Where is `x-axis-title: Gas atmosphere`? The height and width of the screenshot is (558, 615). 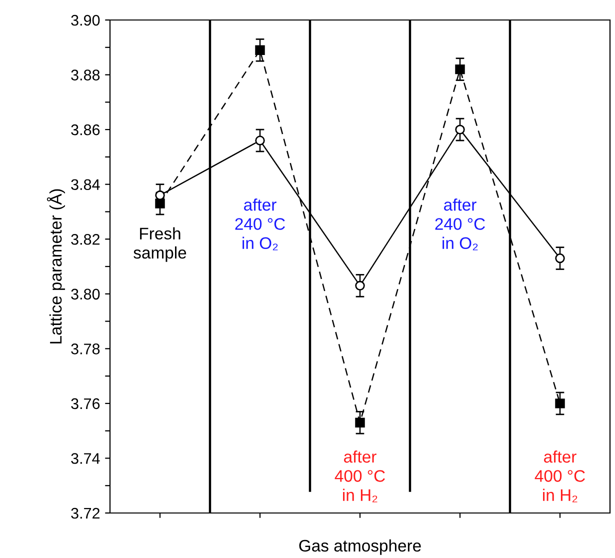 x-axis-title: Gas atmosphere is located at coordinates (360, 547).